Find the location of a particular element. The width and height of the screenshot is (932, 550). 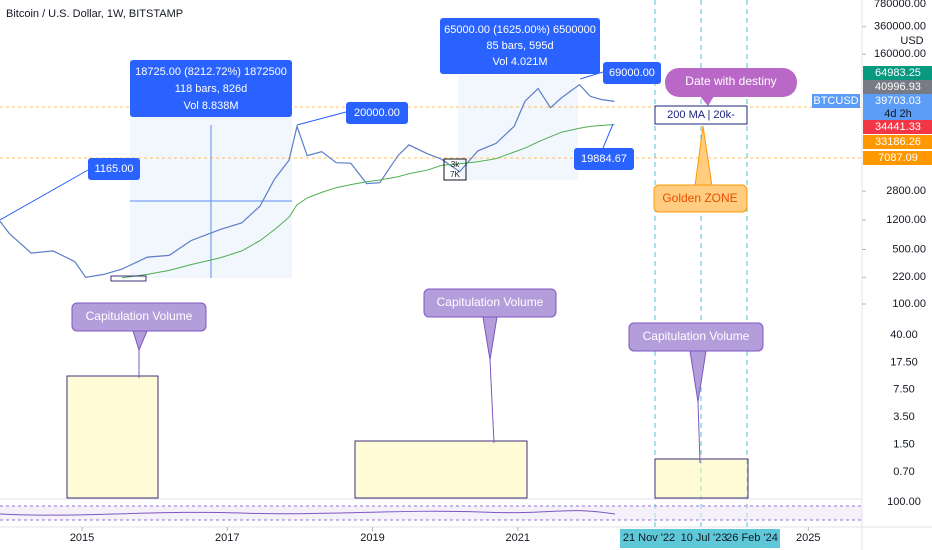

symbol-badge is located at coordinates (836, 101).